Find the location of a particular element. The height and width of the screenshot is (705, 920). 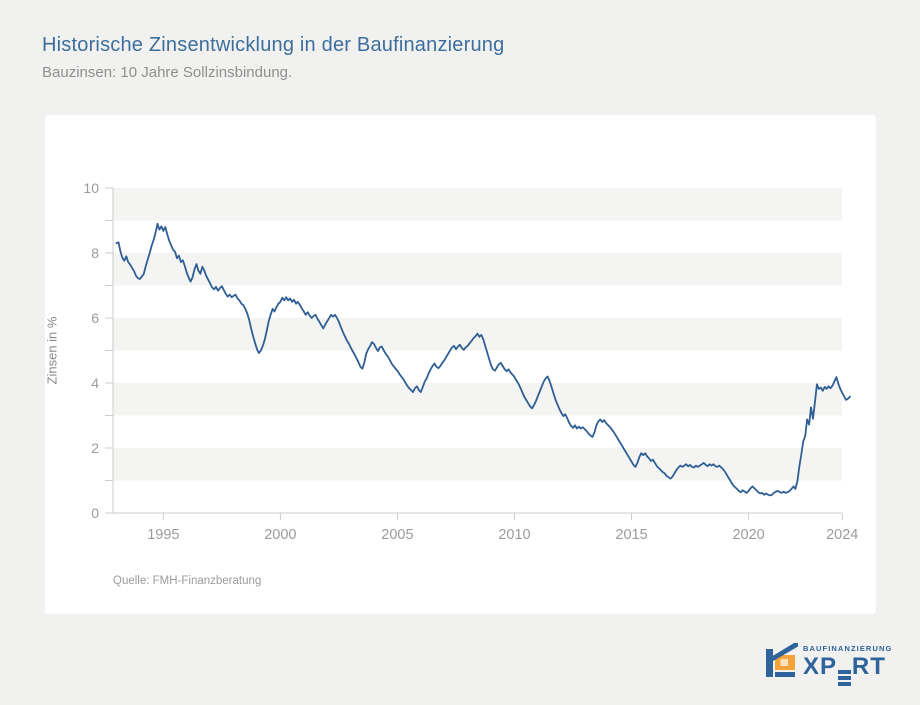

x-tick-label: 2024 is located at coordinates (842, 535).